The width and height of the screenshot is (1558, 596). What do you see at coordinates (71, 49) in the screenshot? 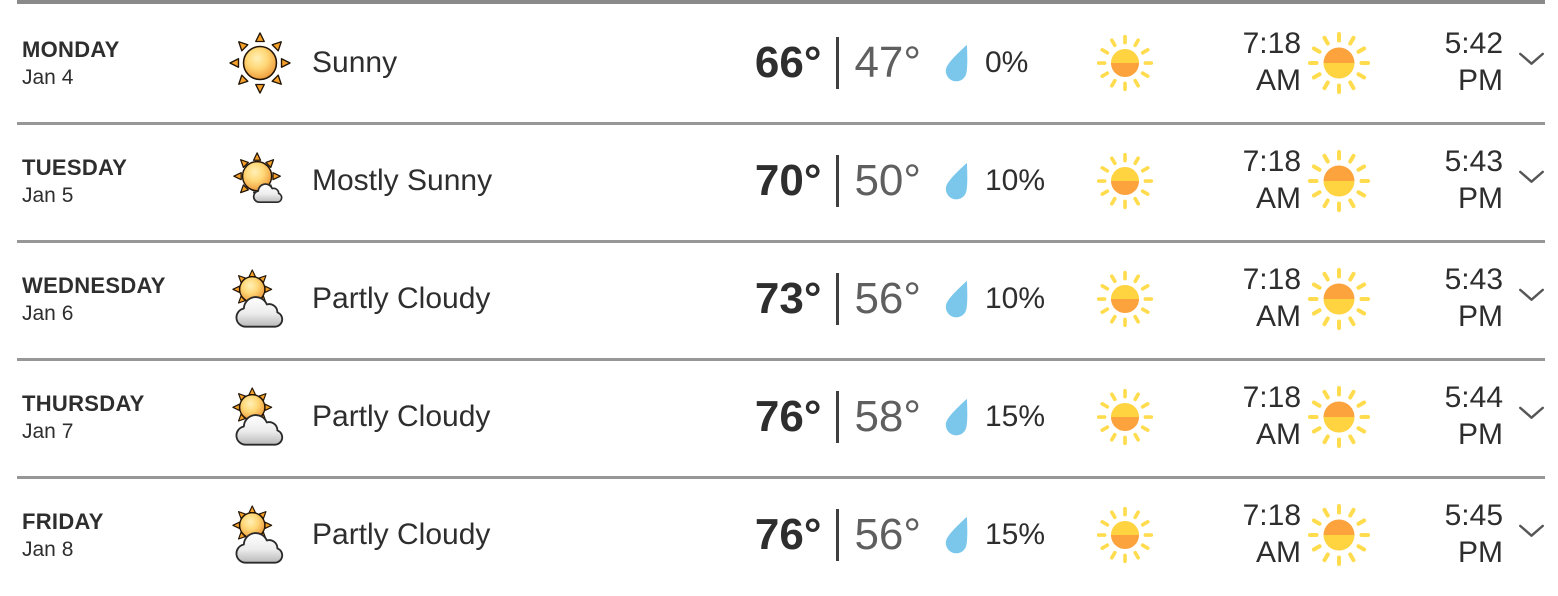
I see `day-name: MONDAY` at bounding box center [71, 49].